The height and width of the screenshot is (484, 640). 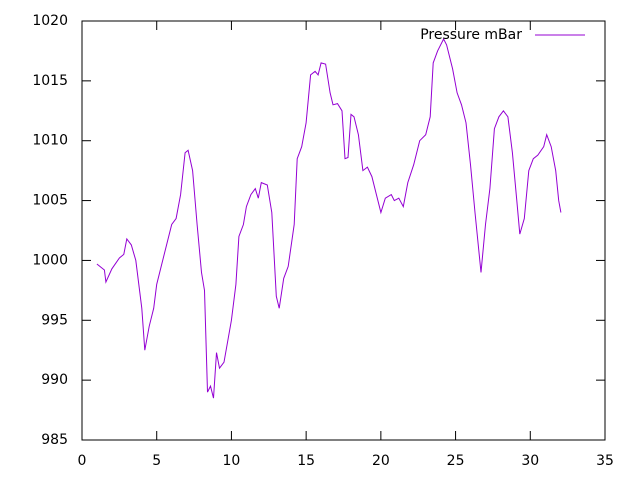 What do you see at coordinates (50, 201) in the screenshot?
I see `y-tick-label: 1005` at bounding box center [50, 201].